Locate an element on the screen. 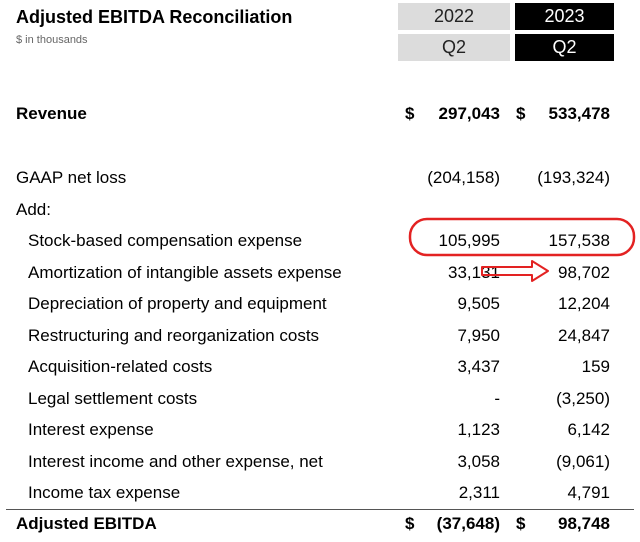 Image resolution: width=640 pixels, height=542 pixels. row-label: Adjusted EBITDA is located at coordinates (86, 523).